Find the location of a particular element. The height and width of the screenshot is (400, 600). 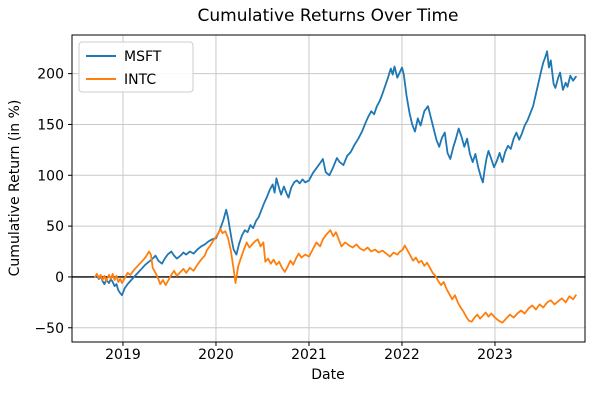

x-tick-label: 2019 is located at coordinates (123, 355).